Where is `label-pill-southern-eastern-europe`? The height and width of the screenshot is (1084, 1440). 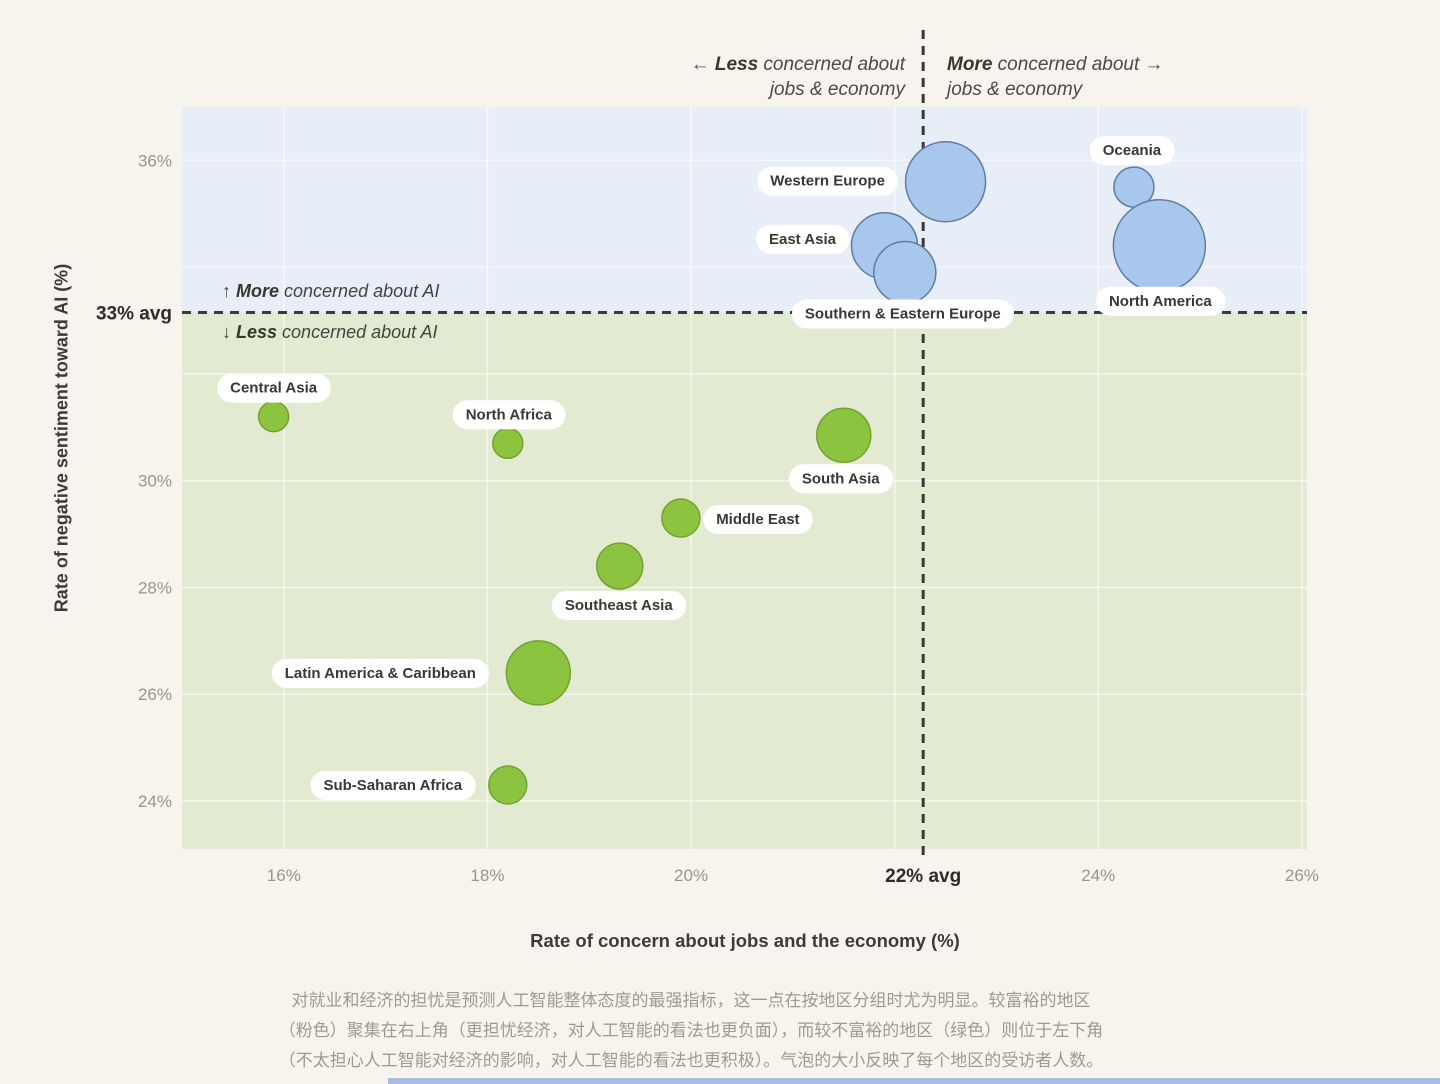
label-pill-southern-eastern-europe is located at coordinates (902, 314).